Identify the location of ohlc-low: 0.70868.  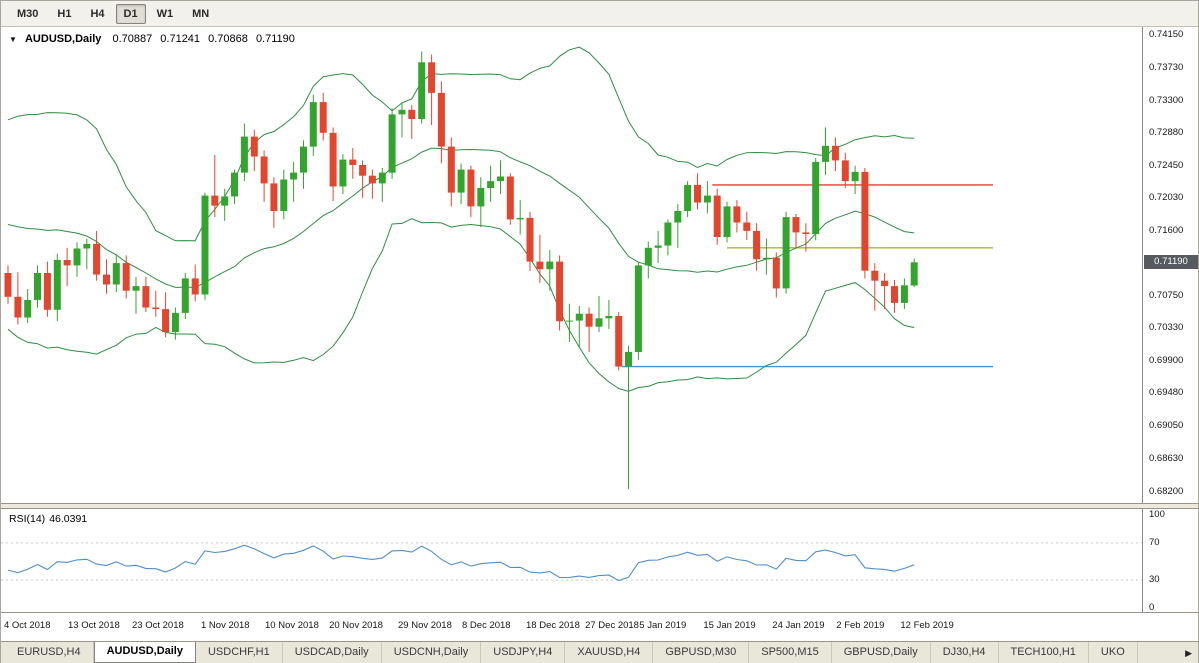
(228, 39).